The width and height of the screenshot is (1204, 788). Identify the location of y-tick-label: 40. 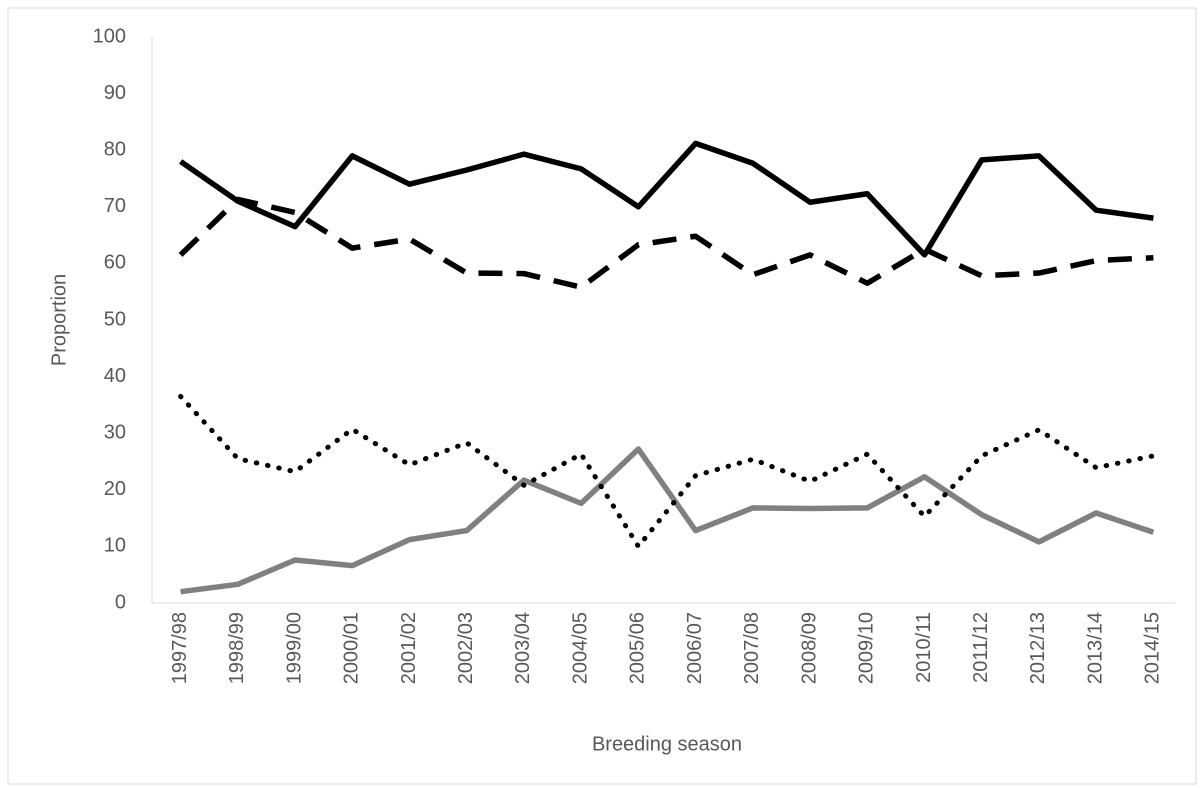
(115, 376).